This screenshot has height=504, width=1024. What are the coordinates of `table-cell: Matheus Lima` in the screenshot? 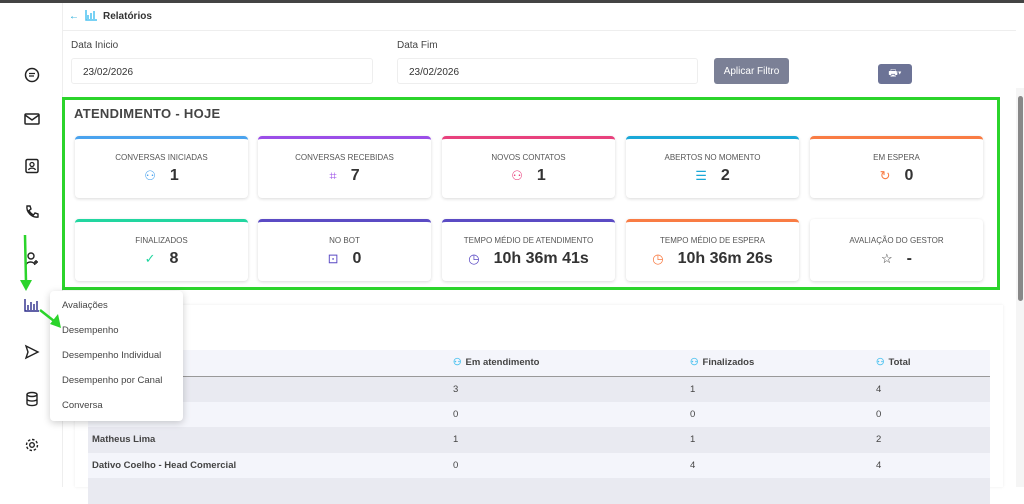 It's located at (270, 440).